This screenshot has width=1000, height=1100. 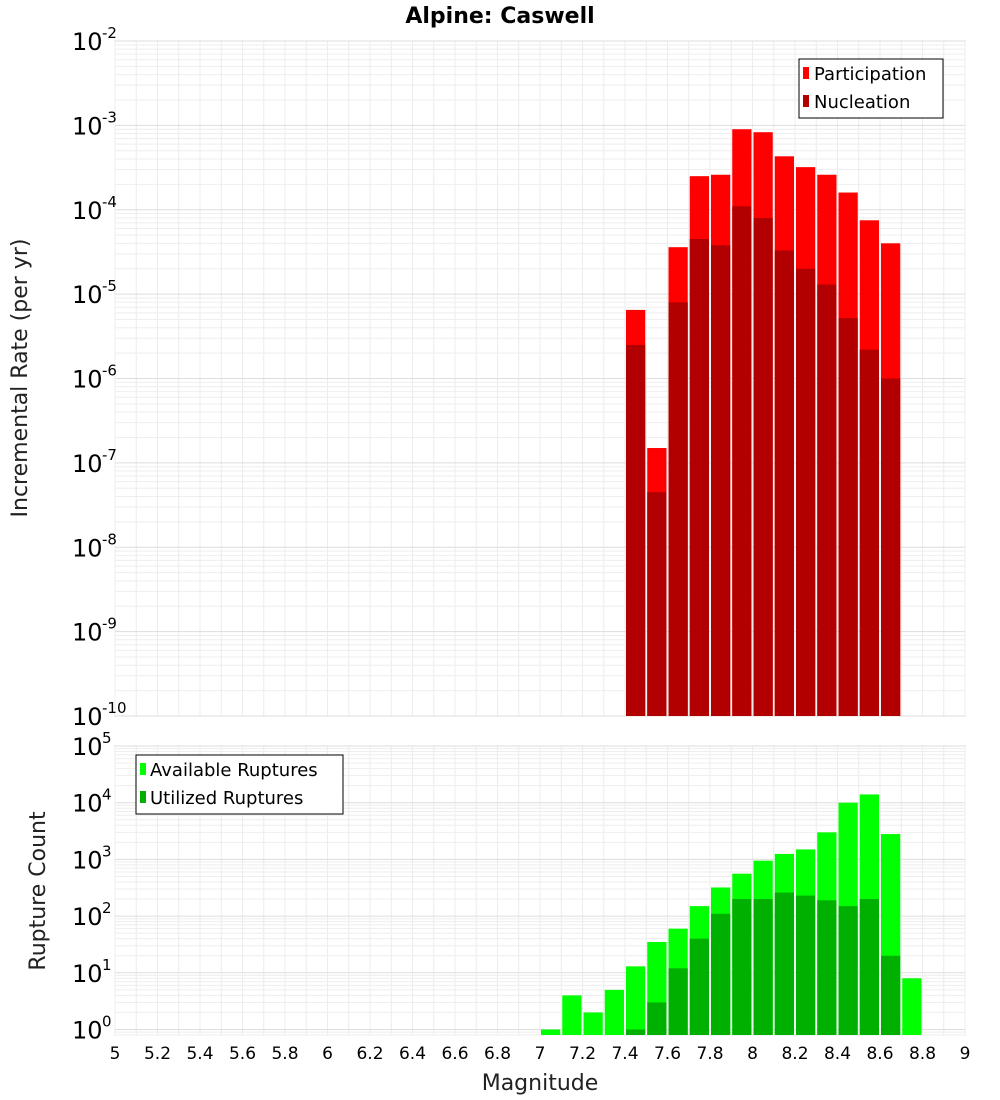 I want to click on x-tick-label: 6.6, so click(x=454, y=1054).